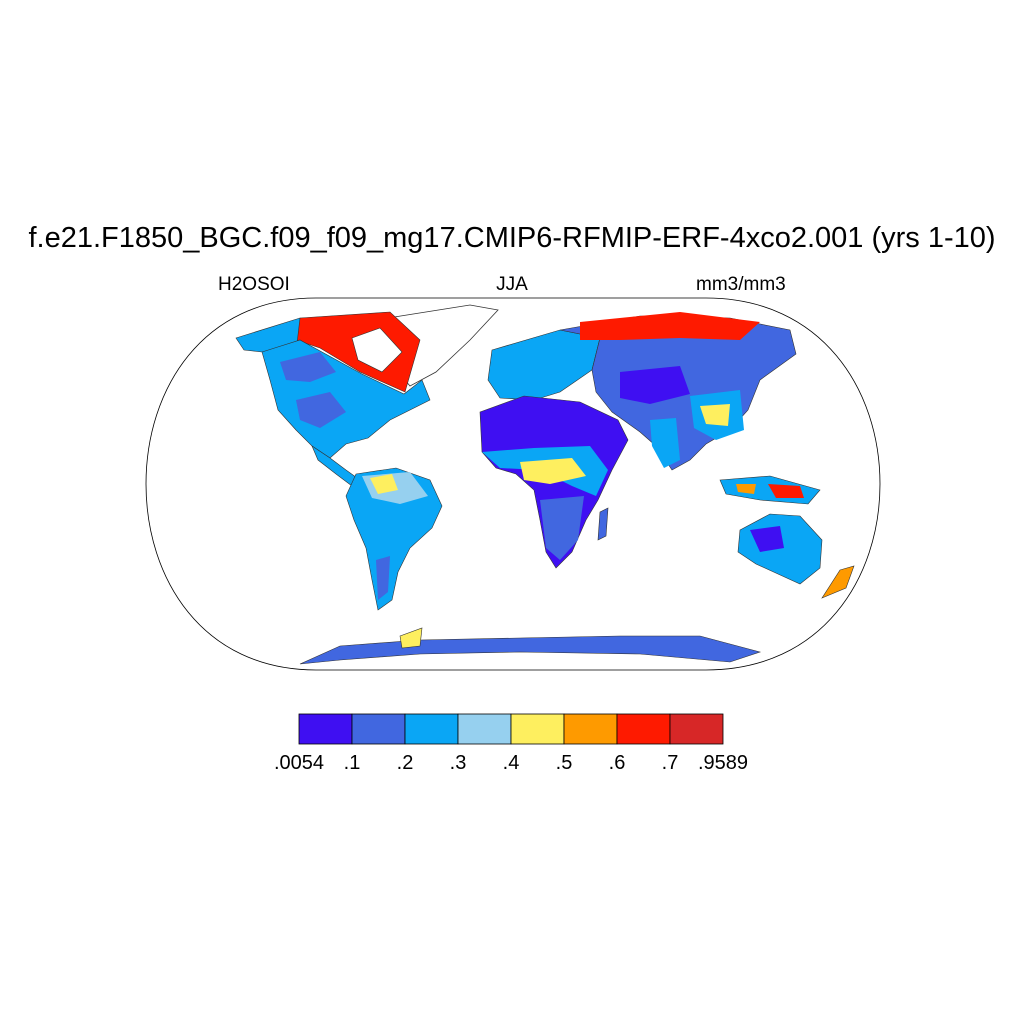  What do you see at coordinates (564, 763) in the screenshot?
I see `colorbar-tick-label: .5` at bounding box center [564, 763].